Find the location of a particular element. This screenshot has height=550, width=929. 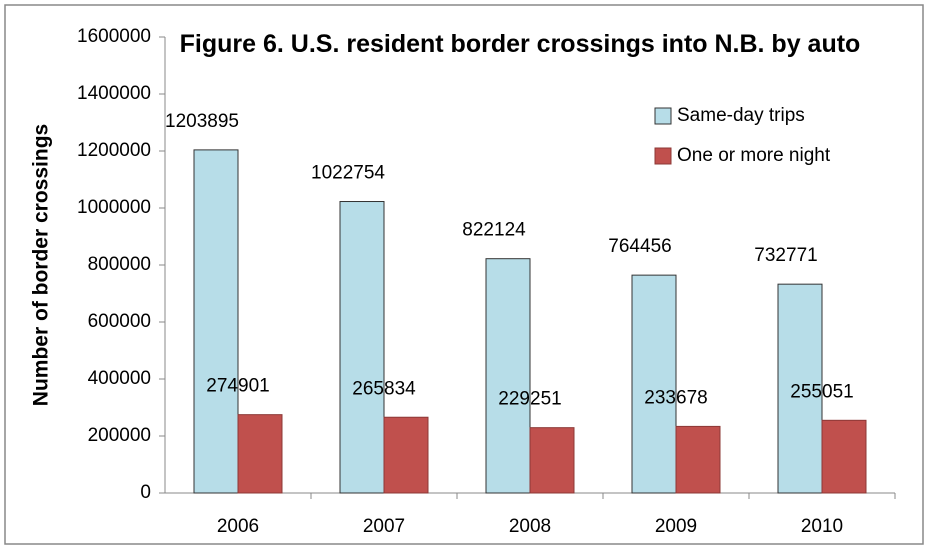

data-label: 732771 is located at coordinates (785, 255).